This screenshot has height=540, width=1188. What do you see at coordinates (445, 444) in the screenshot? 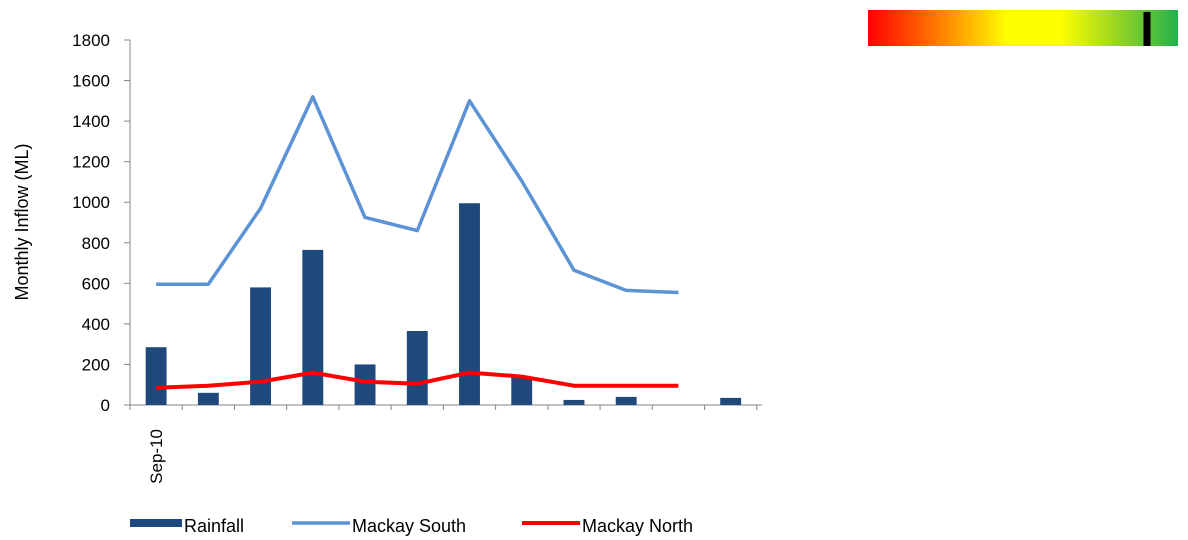
I see `x-axis: Sep-10` at bounding box center [445, 444].